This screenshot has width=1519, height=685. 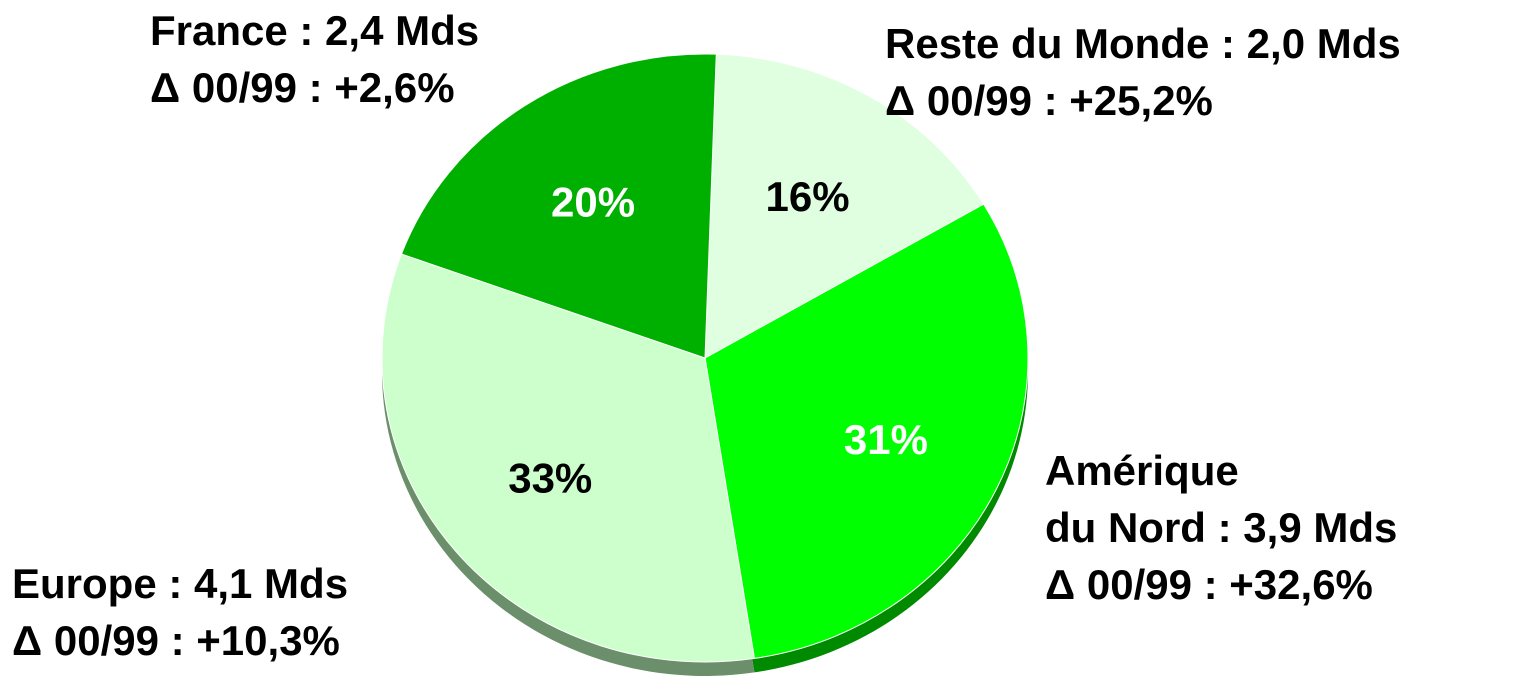 I want to click on value-label: 20%, so click(x=593, y=202).